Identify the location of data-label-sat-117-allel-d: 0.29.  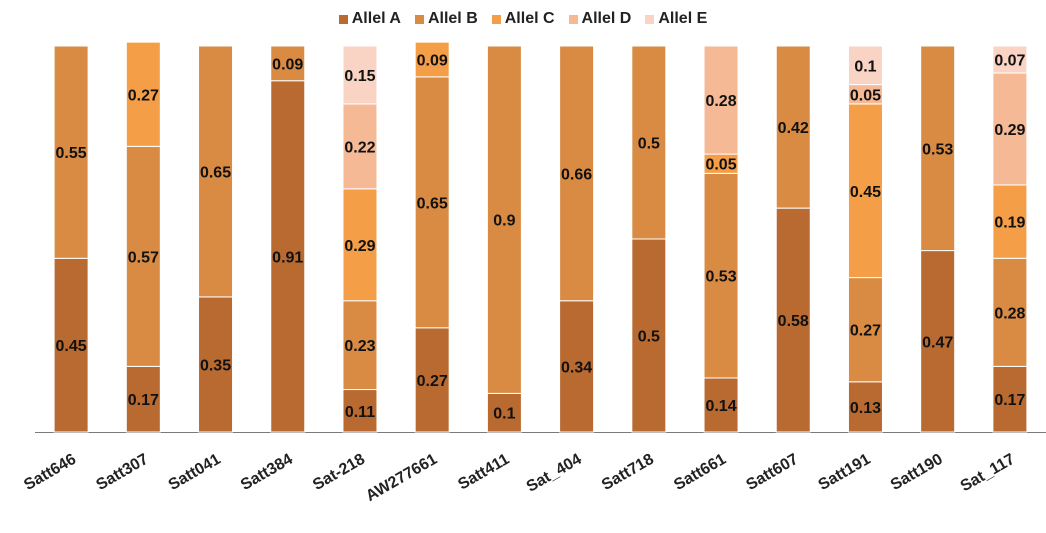
(1009, 130).